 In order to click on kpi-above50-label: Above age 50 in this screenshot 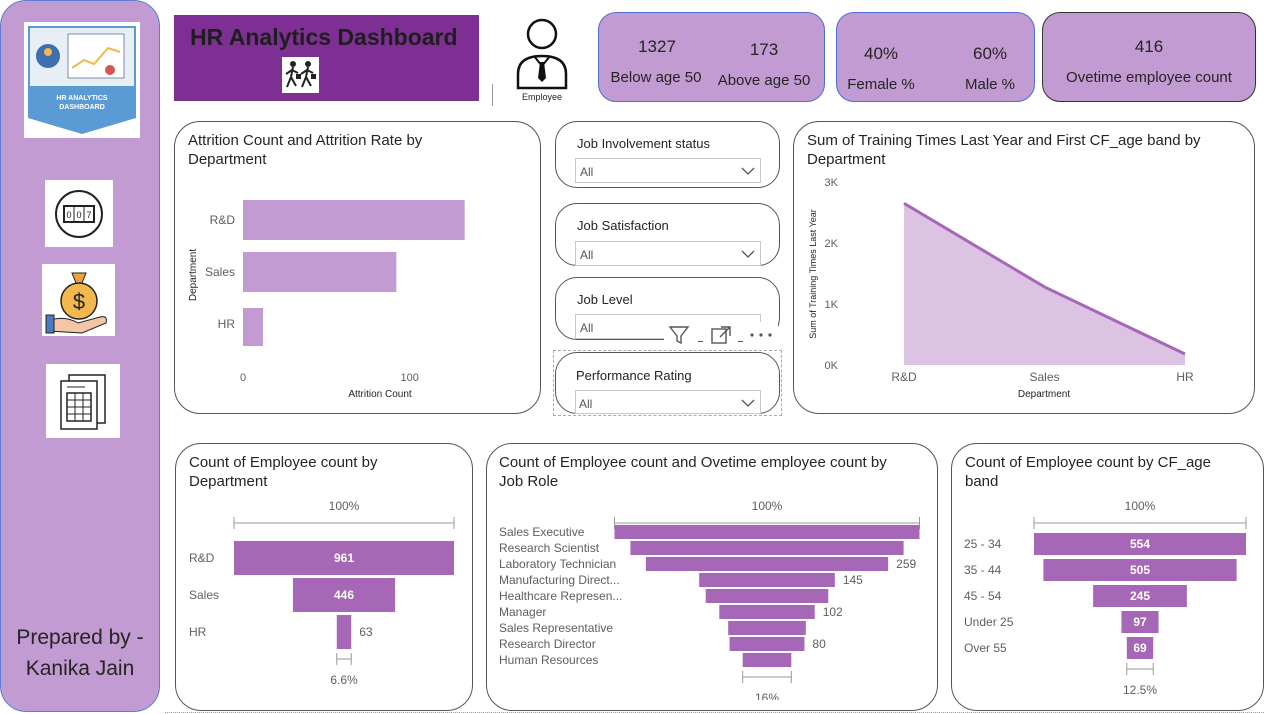, I will do `click(764, 80)`.